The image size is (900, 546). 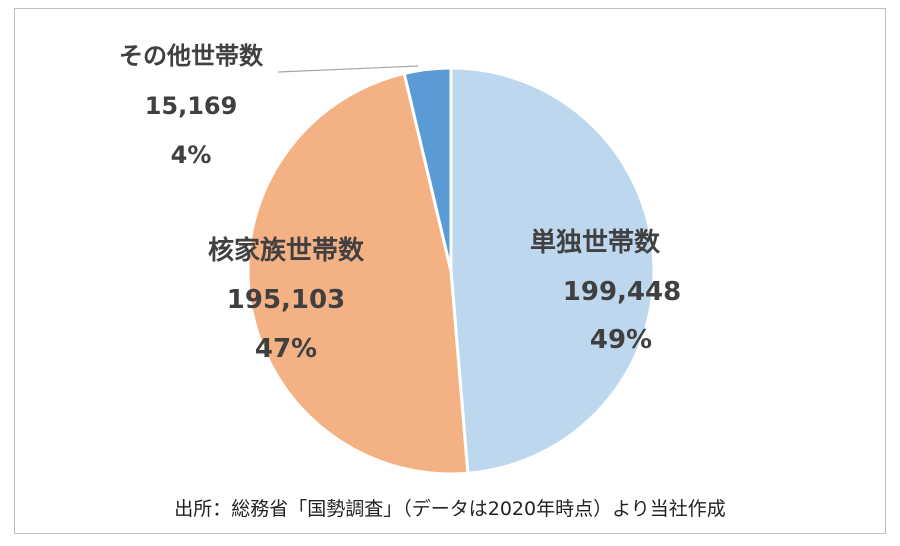 What do you see at coordinates (191, 155) in the screenshot?
I see `label-percent-other: 4%` at bounding box center [191, 155].